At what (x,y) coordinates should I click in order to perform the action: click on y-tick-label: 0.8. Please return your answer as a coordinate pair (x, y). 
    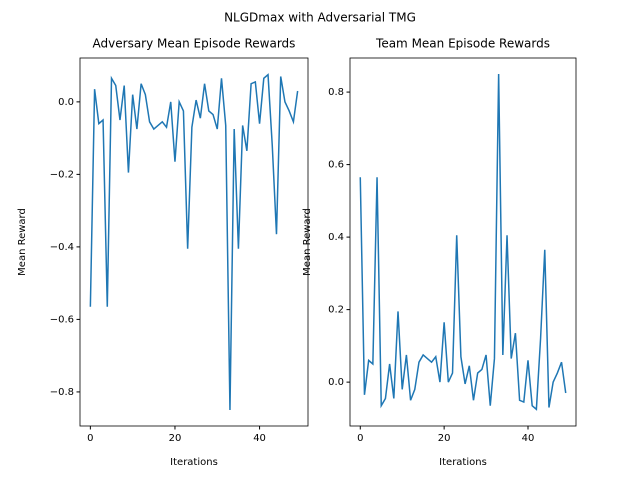
    Looking at the image, I should click on (336, 92).